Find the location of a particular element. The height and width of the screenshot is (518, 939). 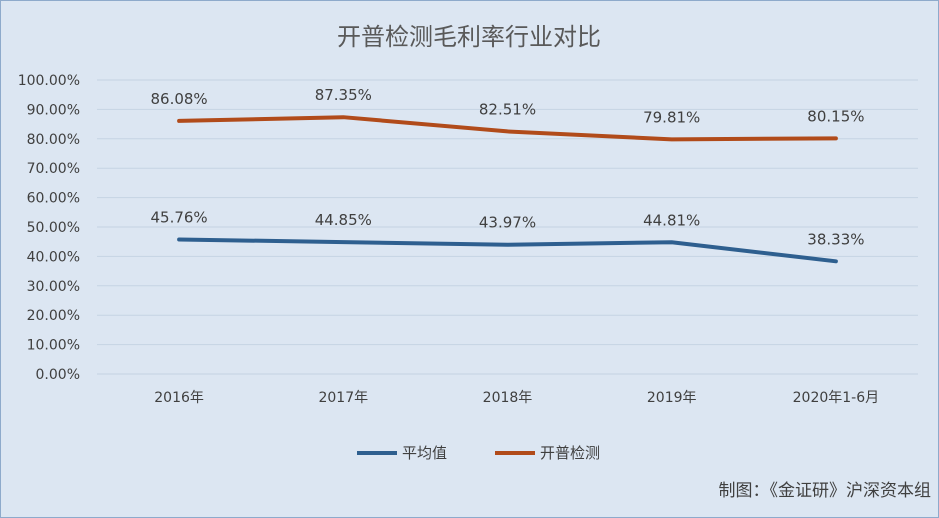

legend-label: 平均值 is located at coordinates (424, 453).